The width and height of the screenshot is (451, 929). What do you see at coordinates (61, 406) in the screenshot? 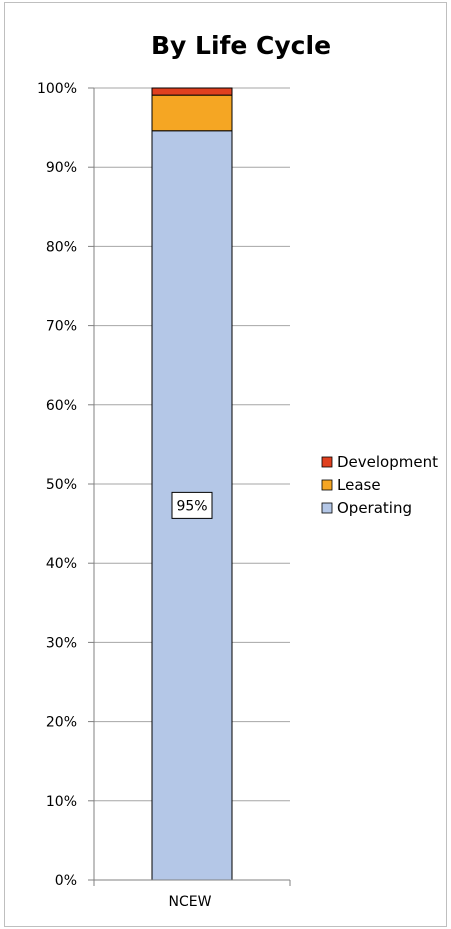
I see `y-tick-label: 60%` at bounding box center [61, 406].